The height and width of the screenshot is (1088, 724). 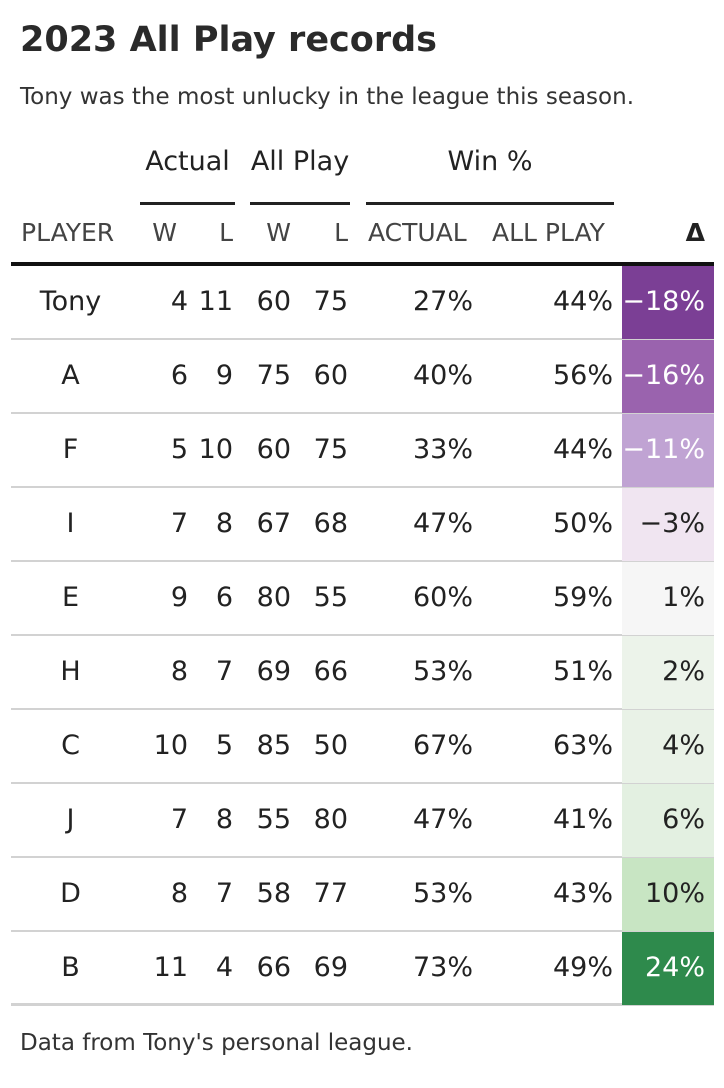 What do you see at coordinates (273, 819) in the screenshot?
I see `allplay-w-cell: 55` at bounding box center [273, 819].